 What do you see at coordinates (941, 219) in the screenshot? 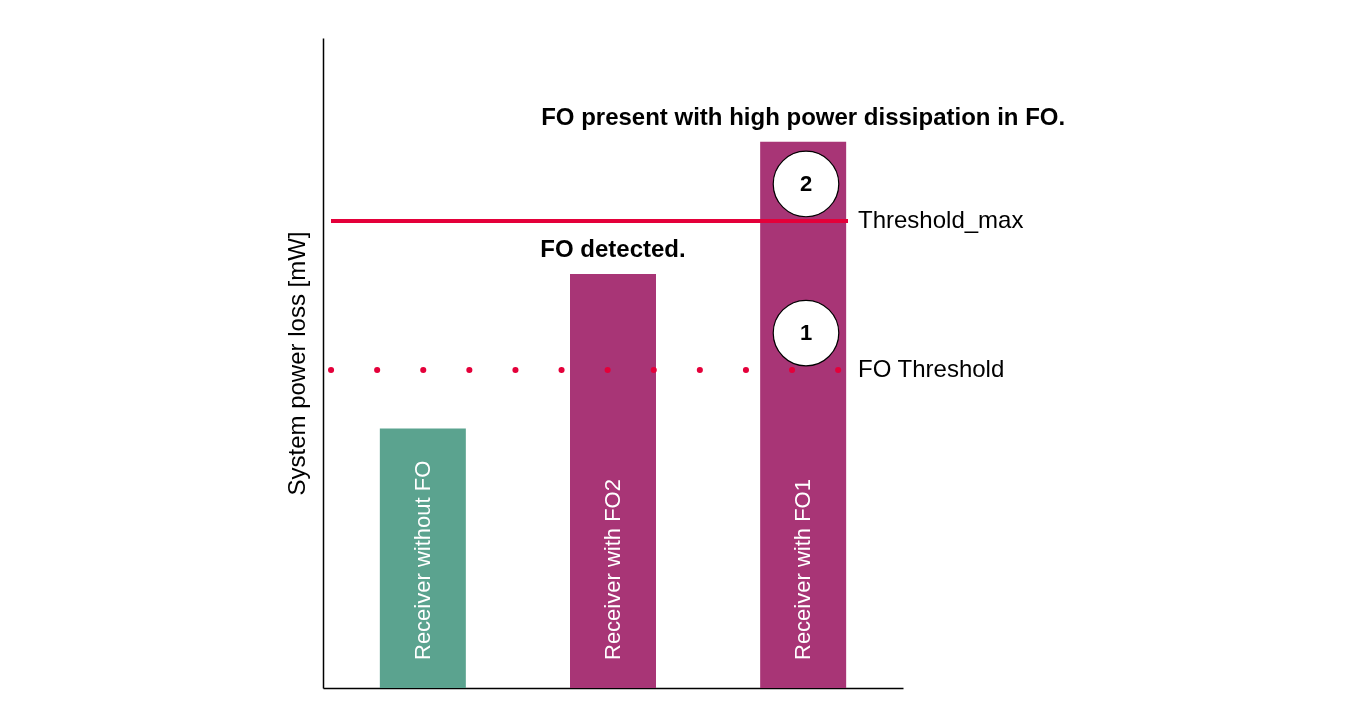
I see `ref-line-label: Threshold_max` at bounding box center [941, 219].